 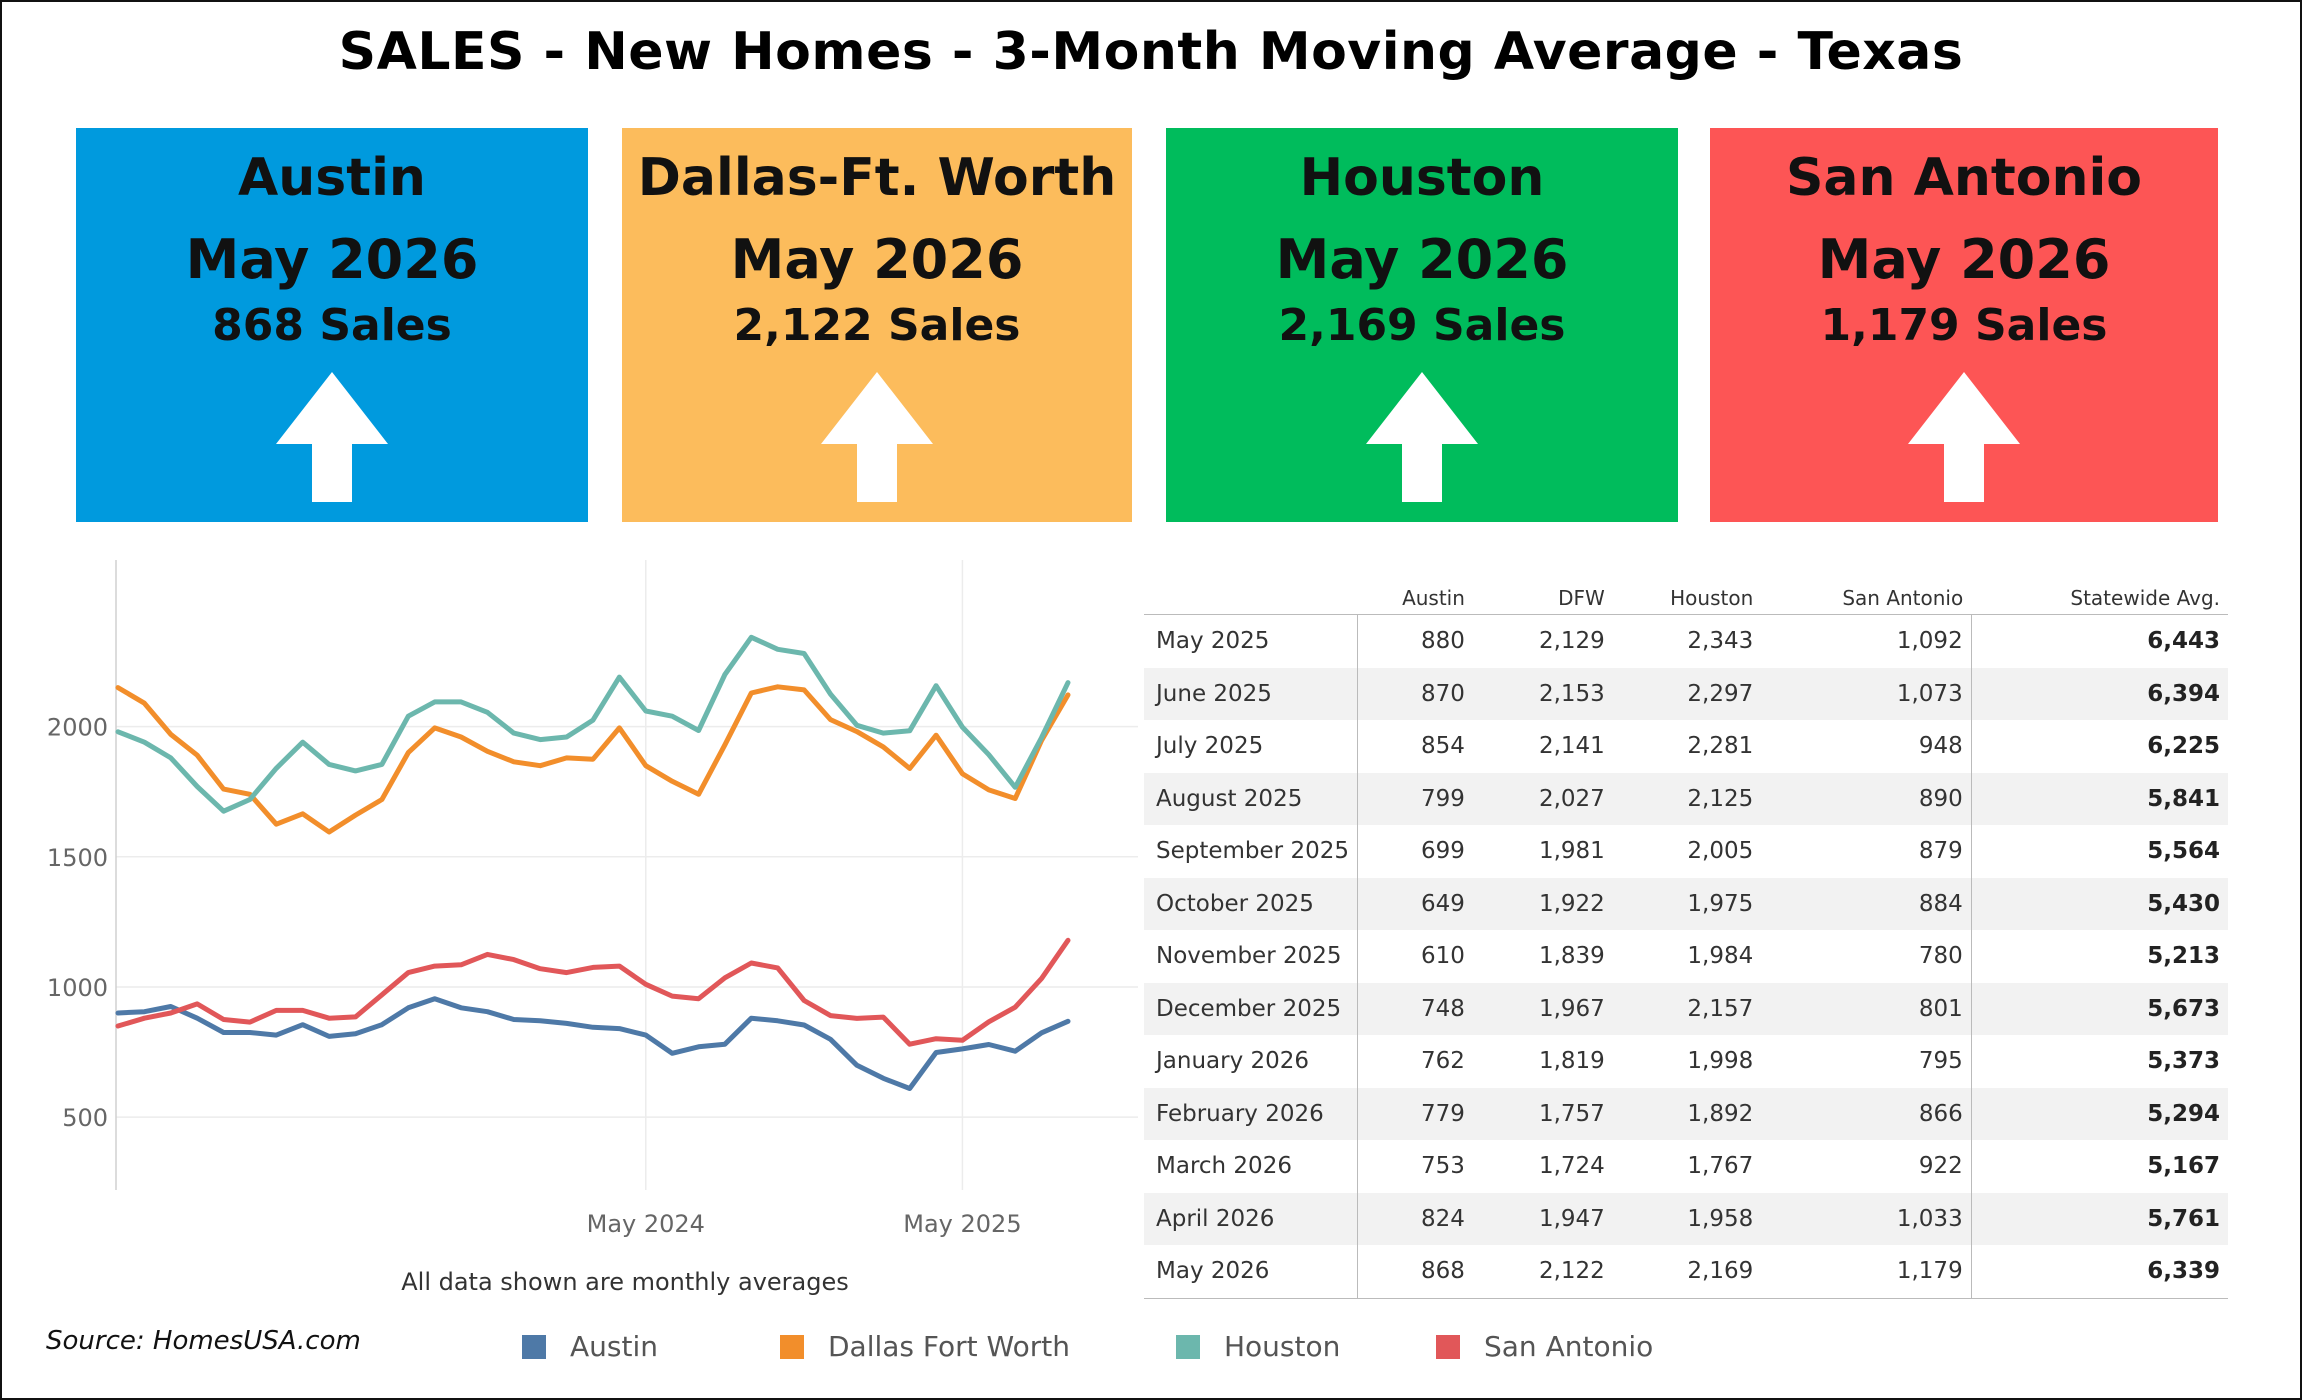 I want to click on cell-houston: 2,125, so click(x=1687, y=798).